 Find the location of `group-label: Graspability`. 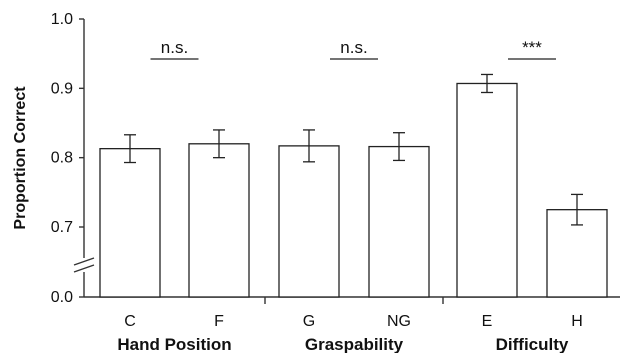

group-label: Graspability is located at coordinates (354, 344).